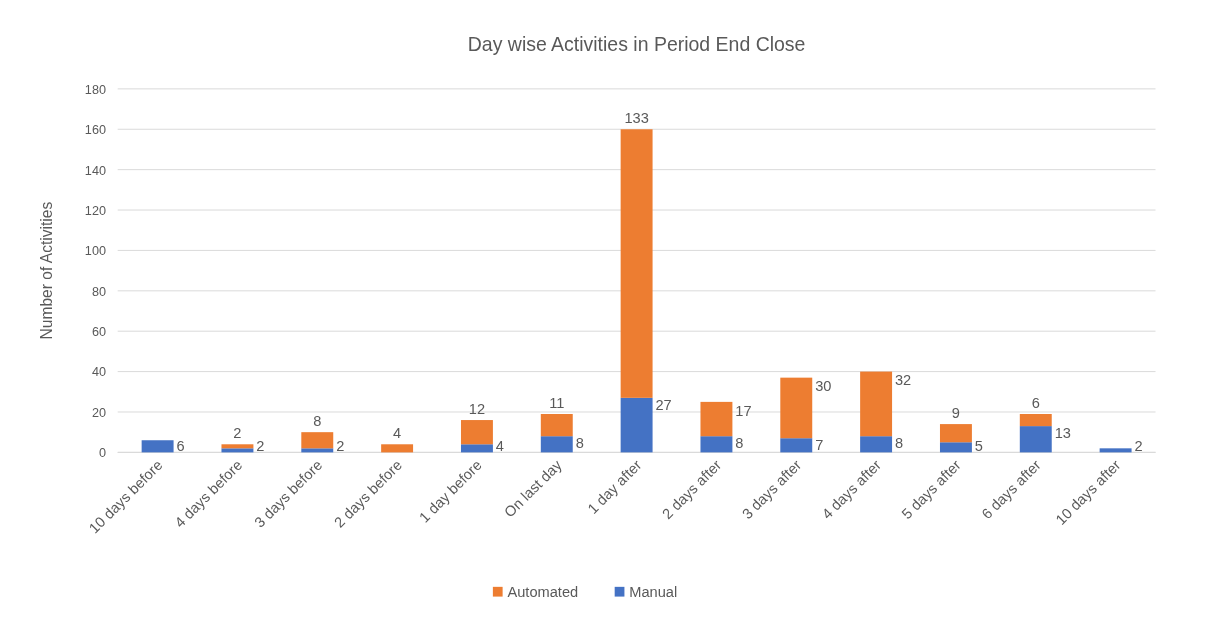  Describe the element at coordinates (903, 380) in the screenshot. I see `data-label: 32` at that location.